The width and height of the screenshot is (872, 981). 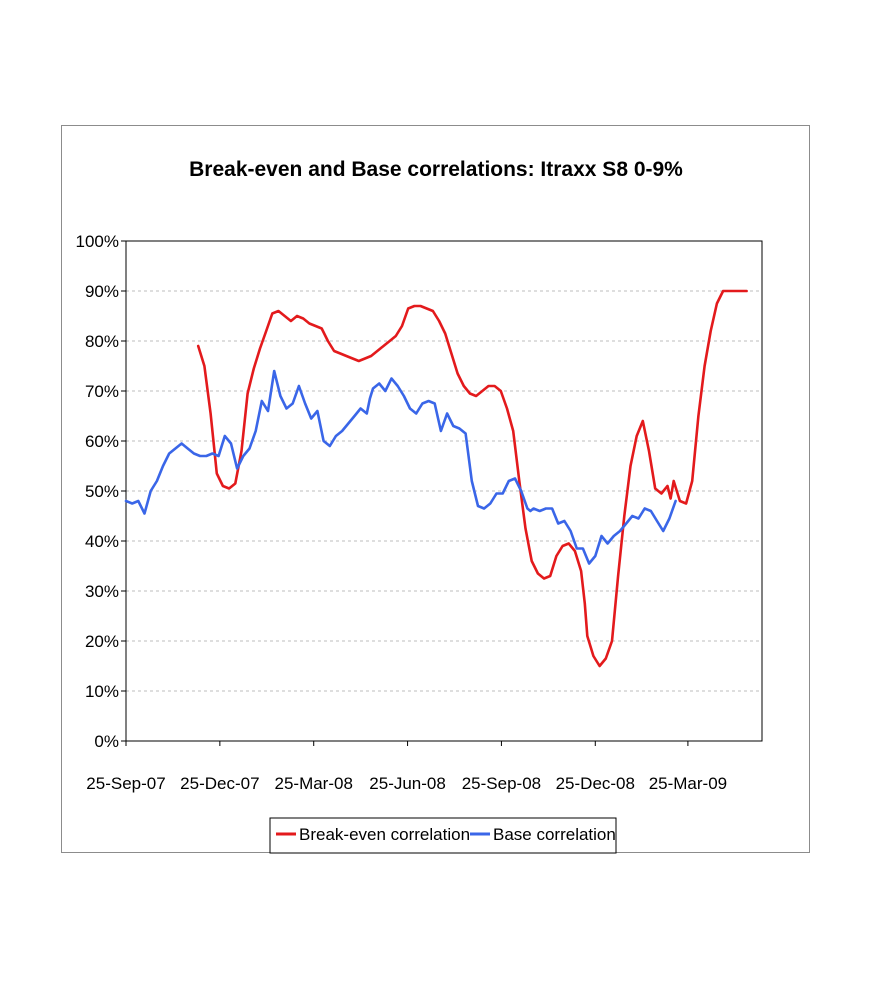 I want to click on legend: Break-even correlation Base correlation, so click(x=443, y=835).